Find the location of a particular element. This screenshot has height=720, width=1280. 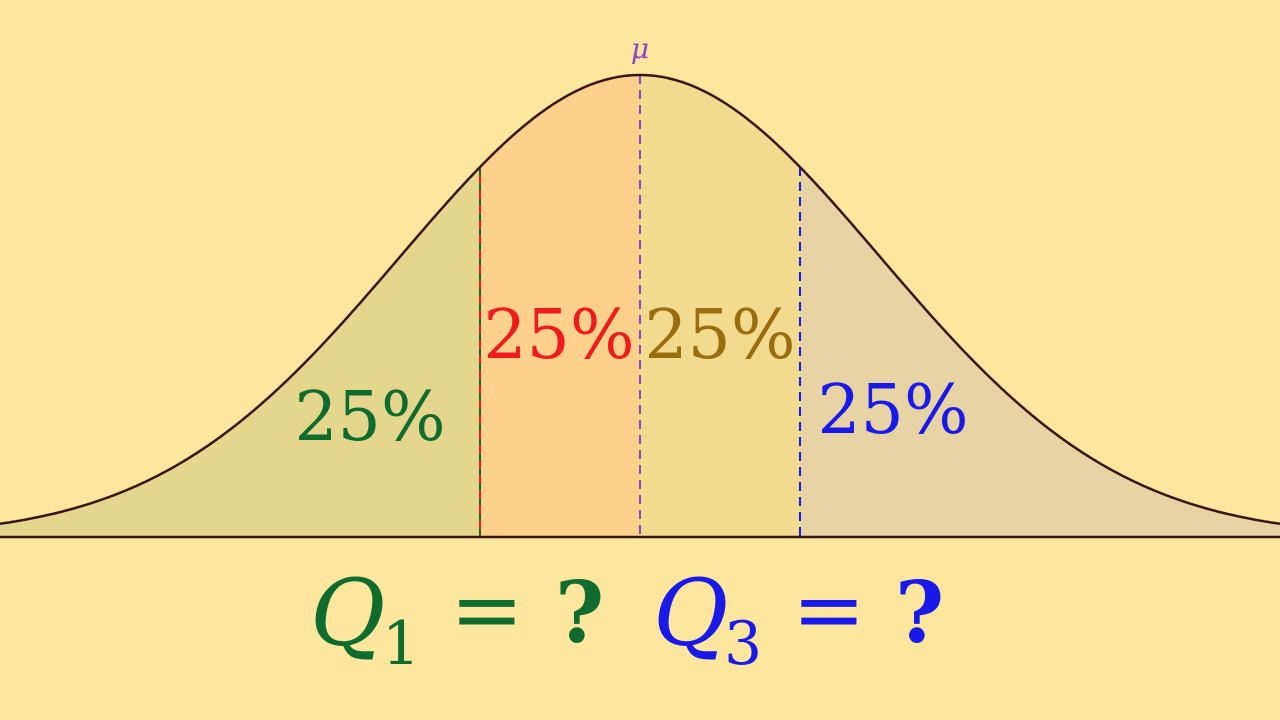

region-4-percentage: 25% is located at coordinates (892, 410).